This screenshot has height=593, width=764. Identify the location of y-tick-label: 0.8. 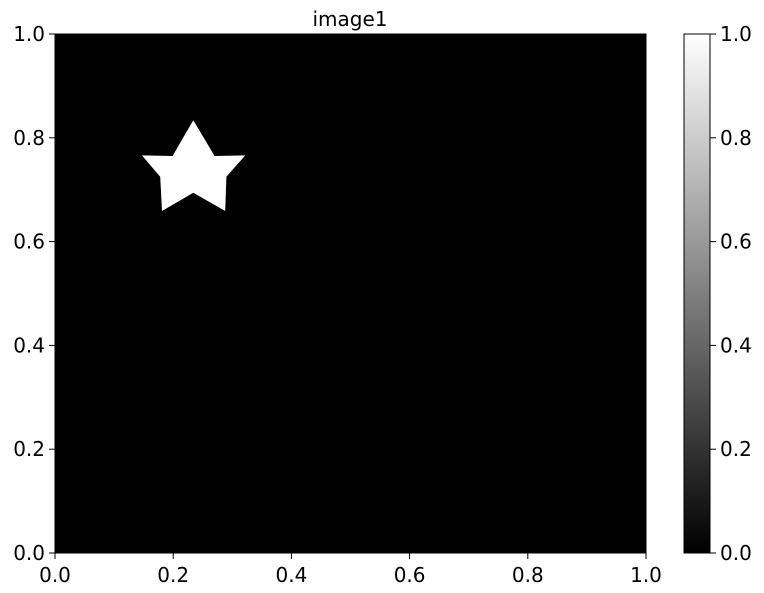
(29, 138).